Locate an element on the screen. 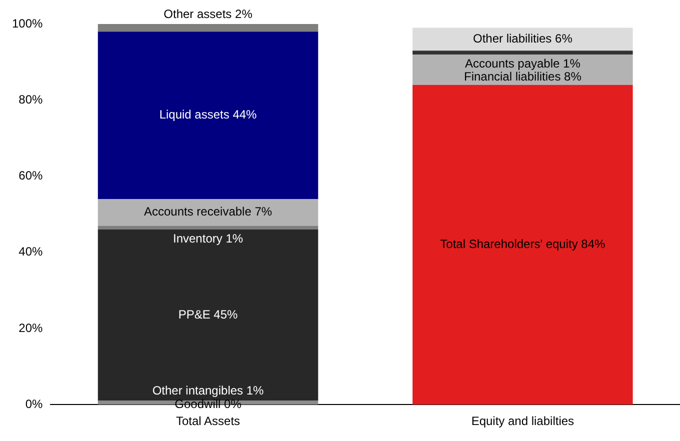  y-tick-label: 80% is located at coordinates (31, 99).